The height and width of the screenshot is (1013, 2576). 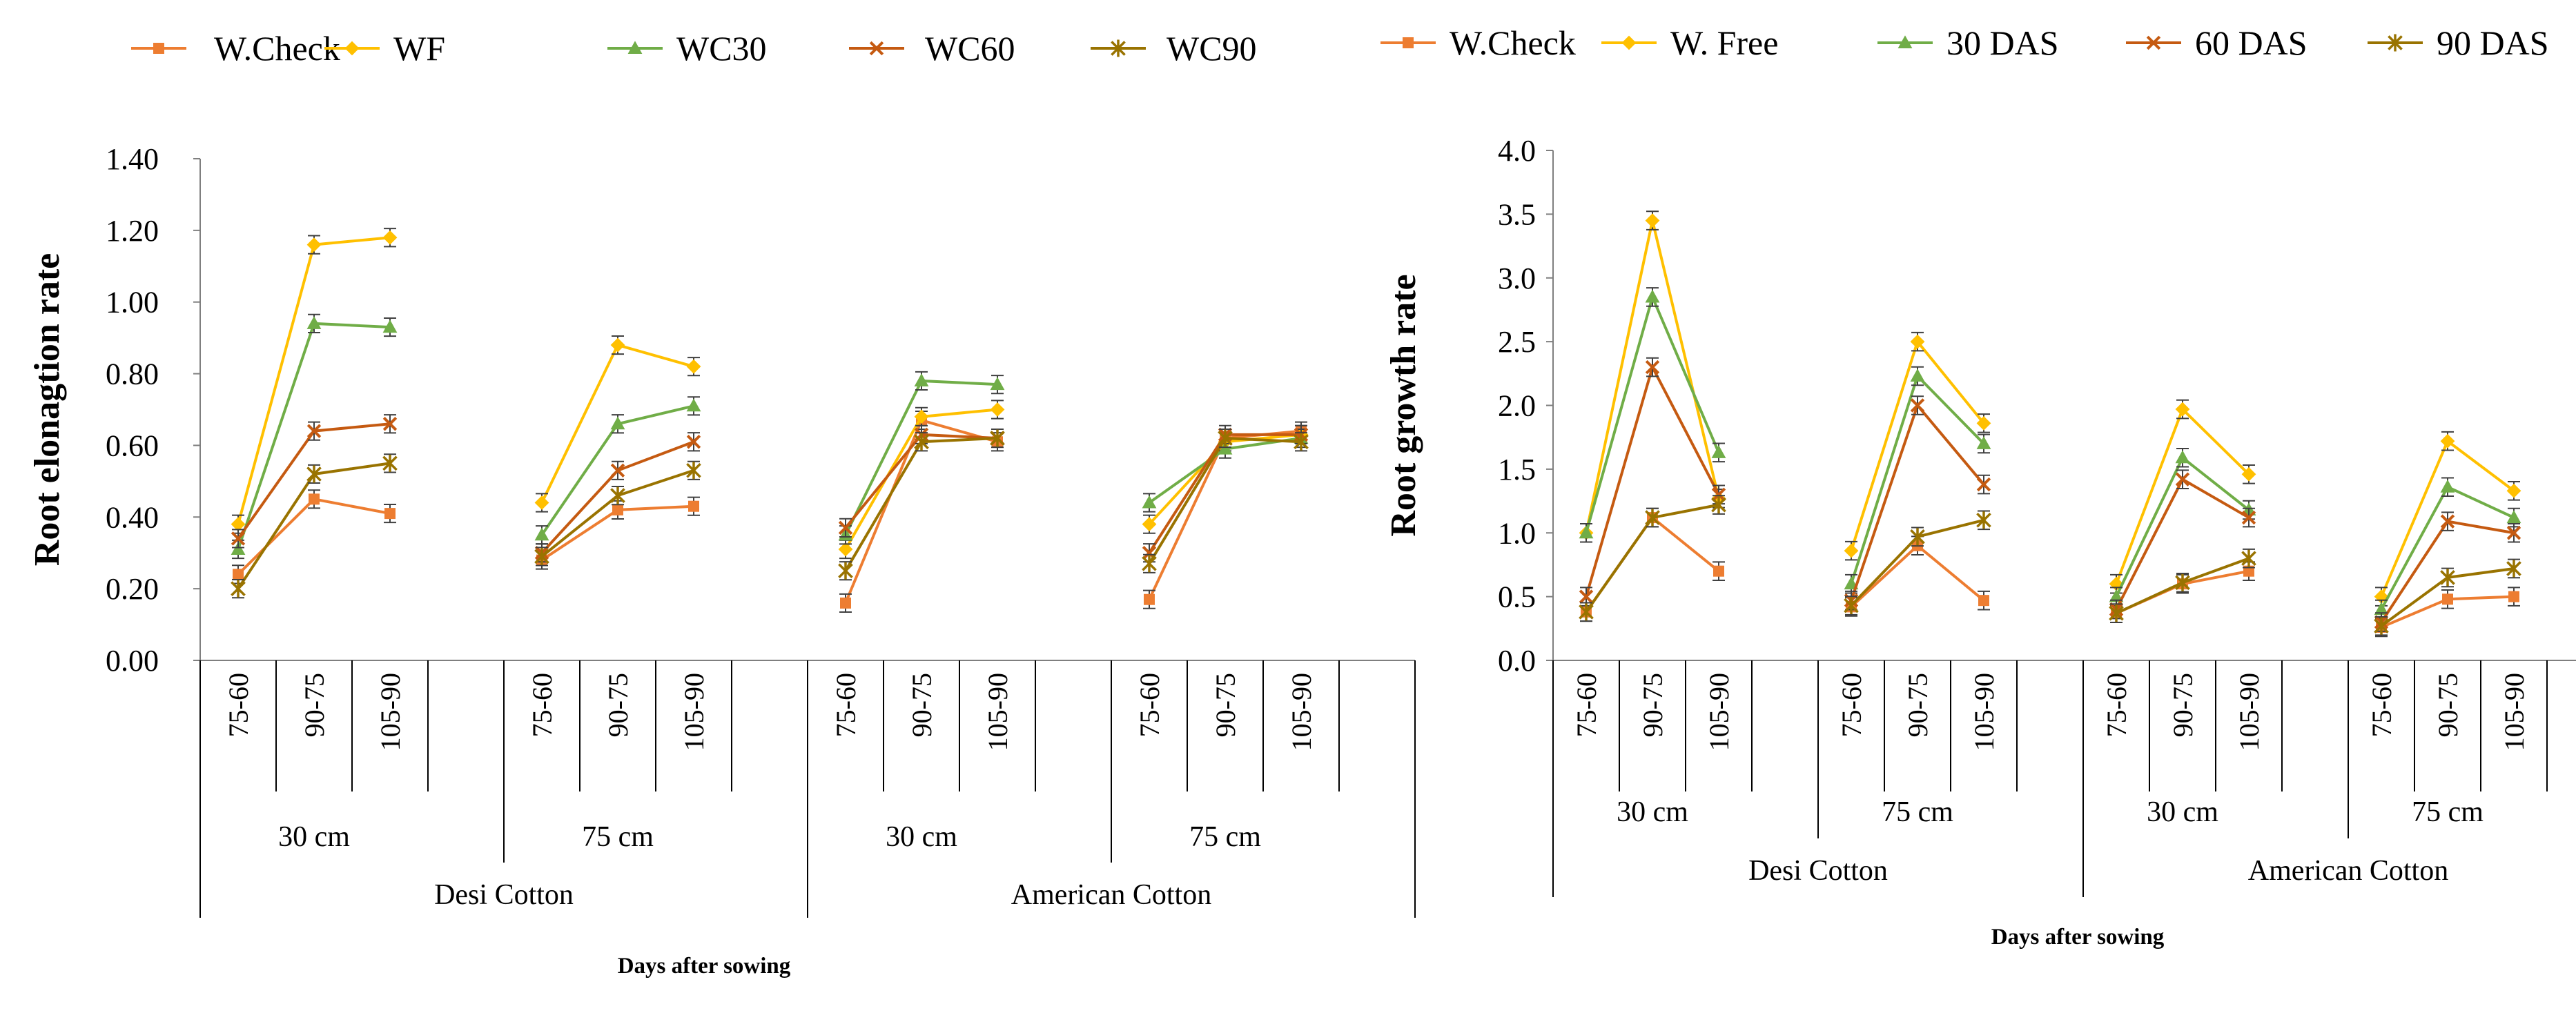 What do you see at coordinates (419, 48) in the screenshot?
I see `legend-label: WF` at bounding box center [419, 48].